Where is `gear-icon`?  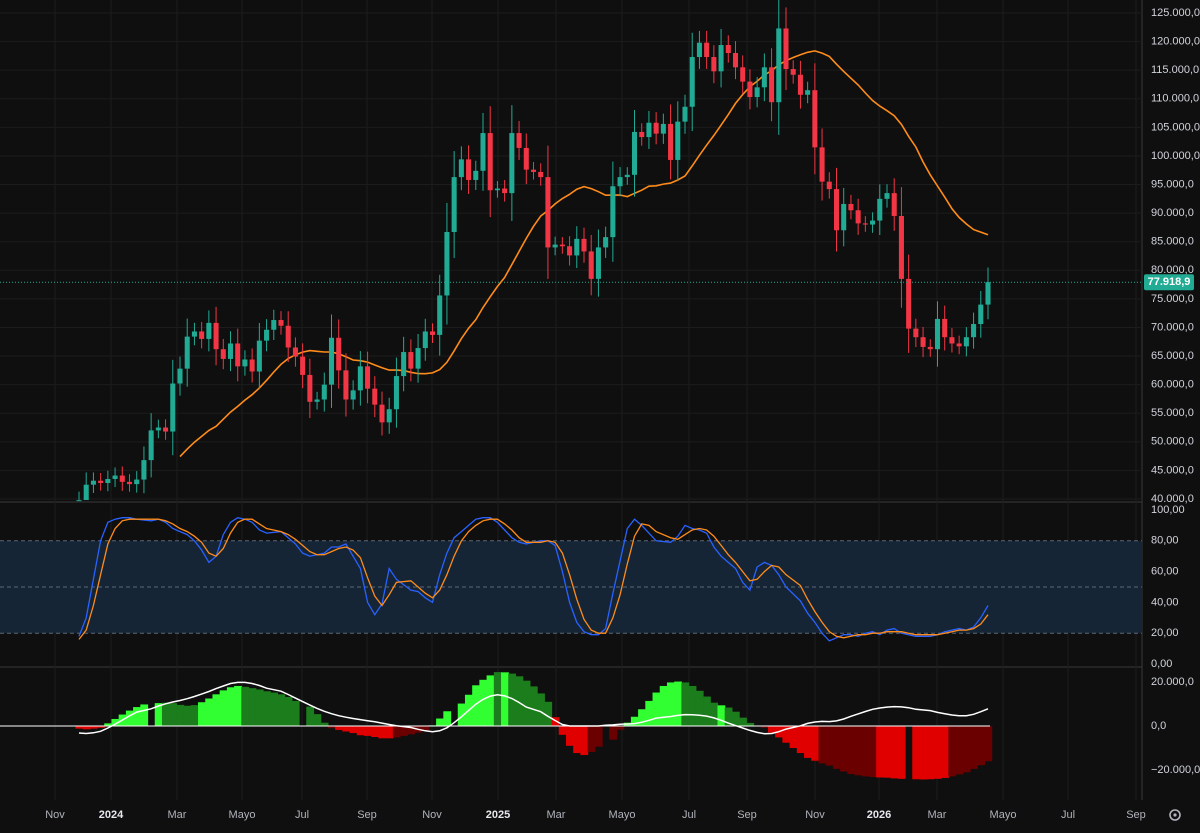
gear-icon is located at coordinates (1175, 815).